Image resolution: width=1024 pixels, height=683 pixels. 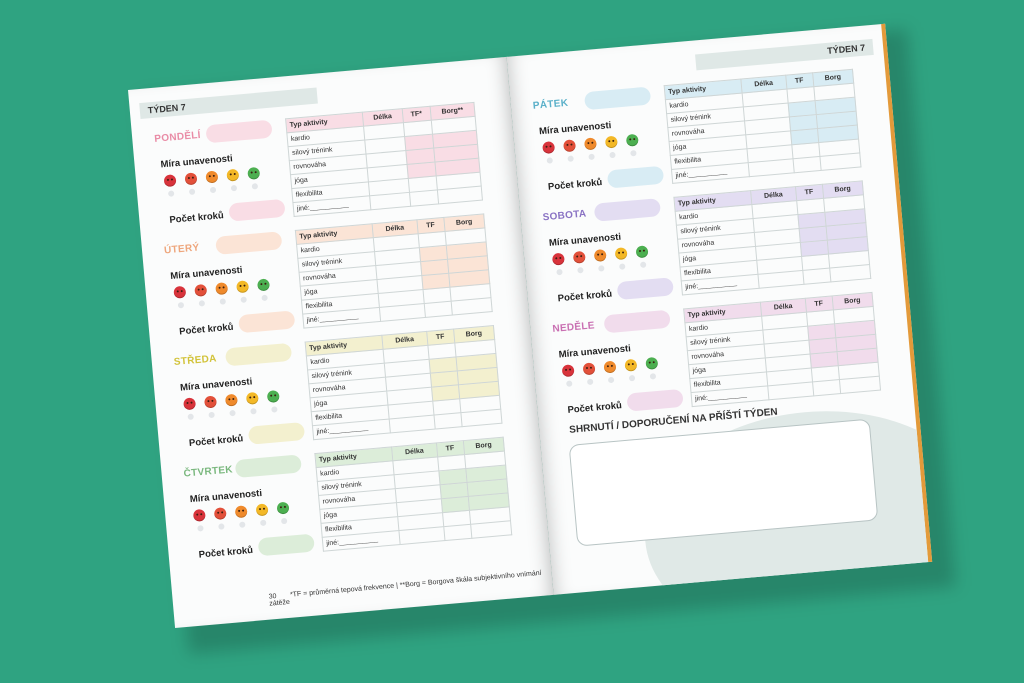 What do you see at coordinates (784, 54) in the screenshot?
I see `week-header-right: TÝDEN 7` at bounding box center [784, 54].